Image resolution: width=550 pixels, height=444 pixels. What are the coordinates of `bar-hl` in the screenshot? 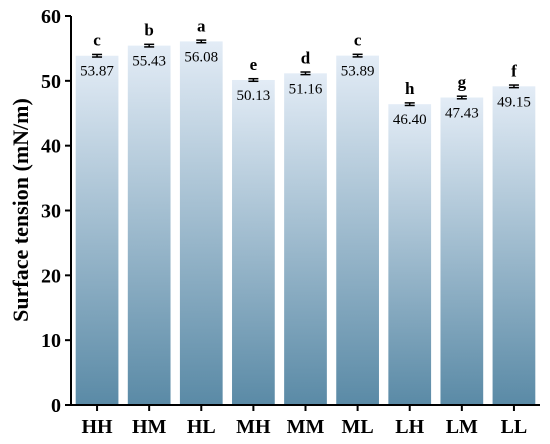 It's located at (201, 223).